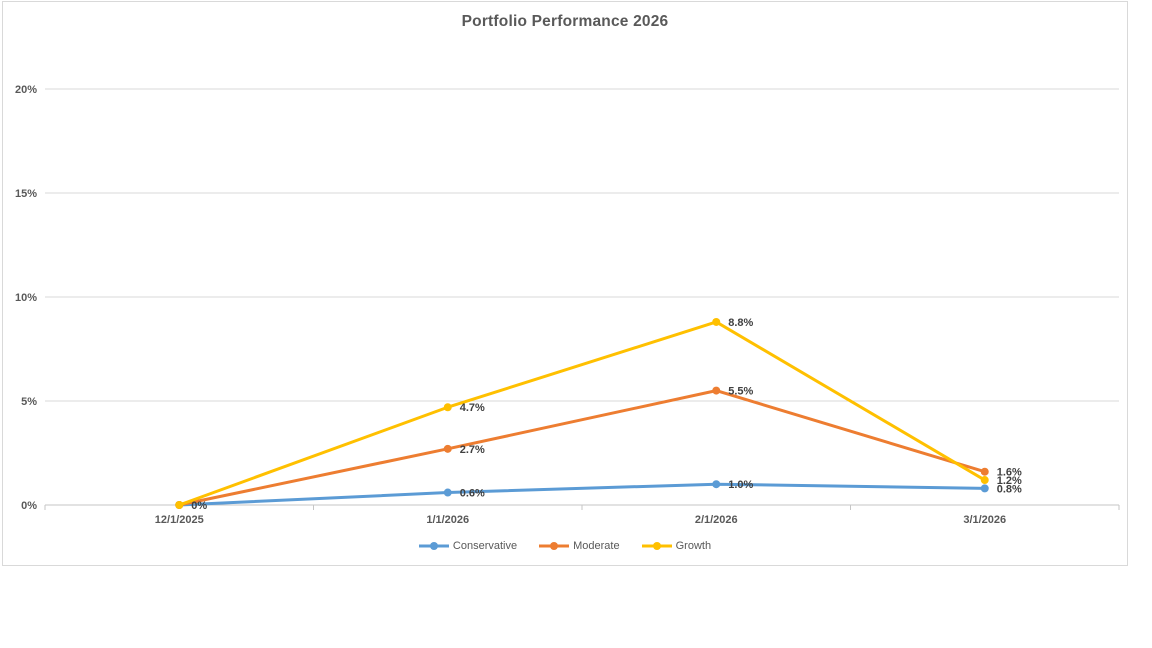 This screenshot has width=1152, height=648. I want to click on y-axis-label: 20%, so click(26, 90).